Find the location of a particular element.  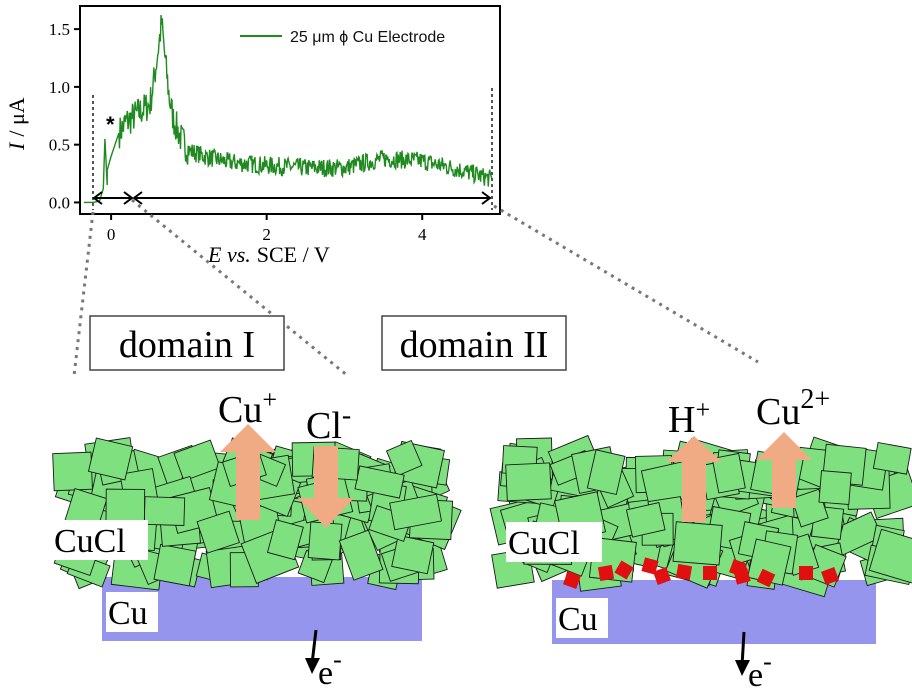

y-tick-label: 1.0 is located at coordinates (59, 87).